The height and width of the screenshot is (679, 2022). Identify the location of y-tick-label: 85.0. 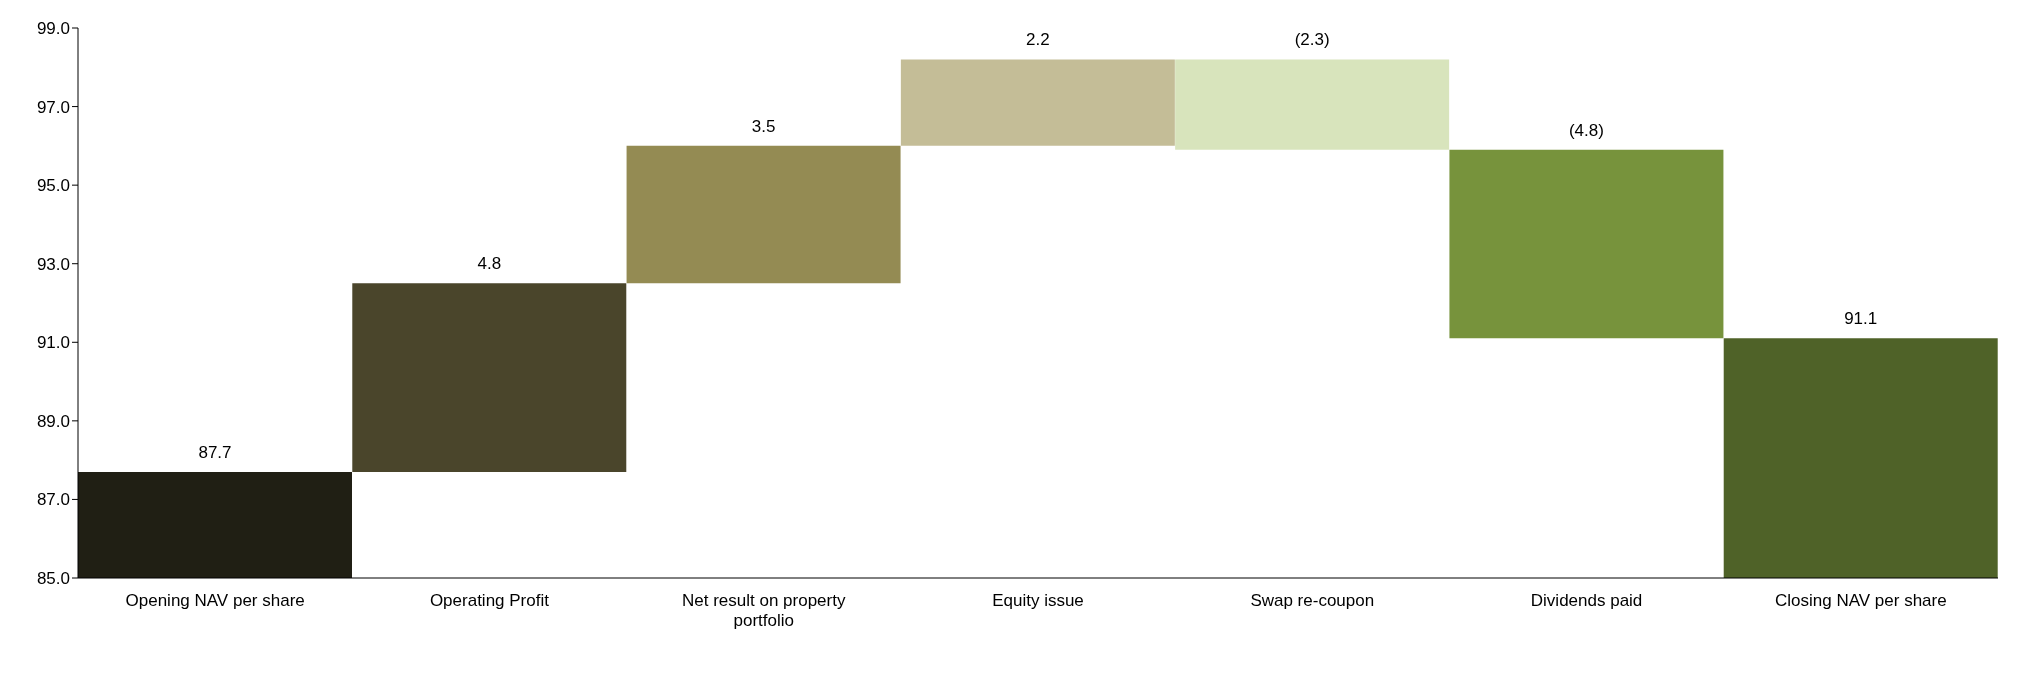
(53, 579).